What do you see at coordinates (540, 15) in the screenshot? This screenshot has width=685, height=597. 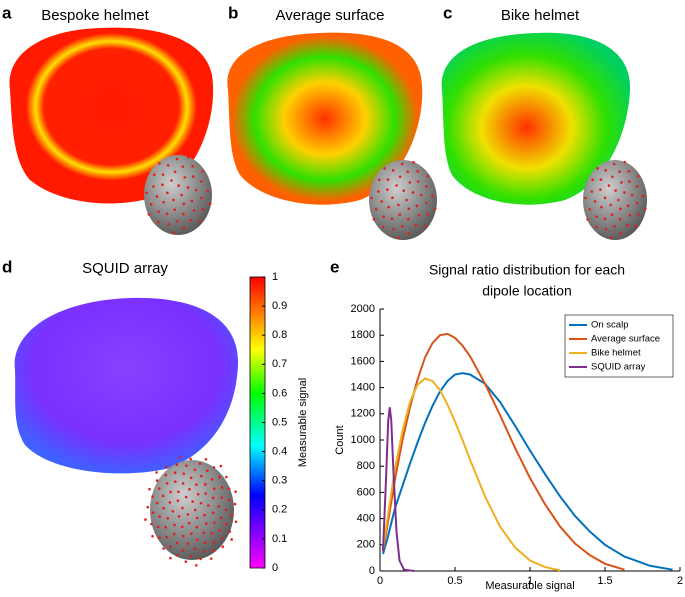 I see `panel-title: Bike helmet` at bounding box center [540, 15].